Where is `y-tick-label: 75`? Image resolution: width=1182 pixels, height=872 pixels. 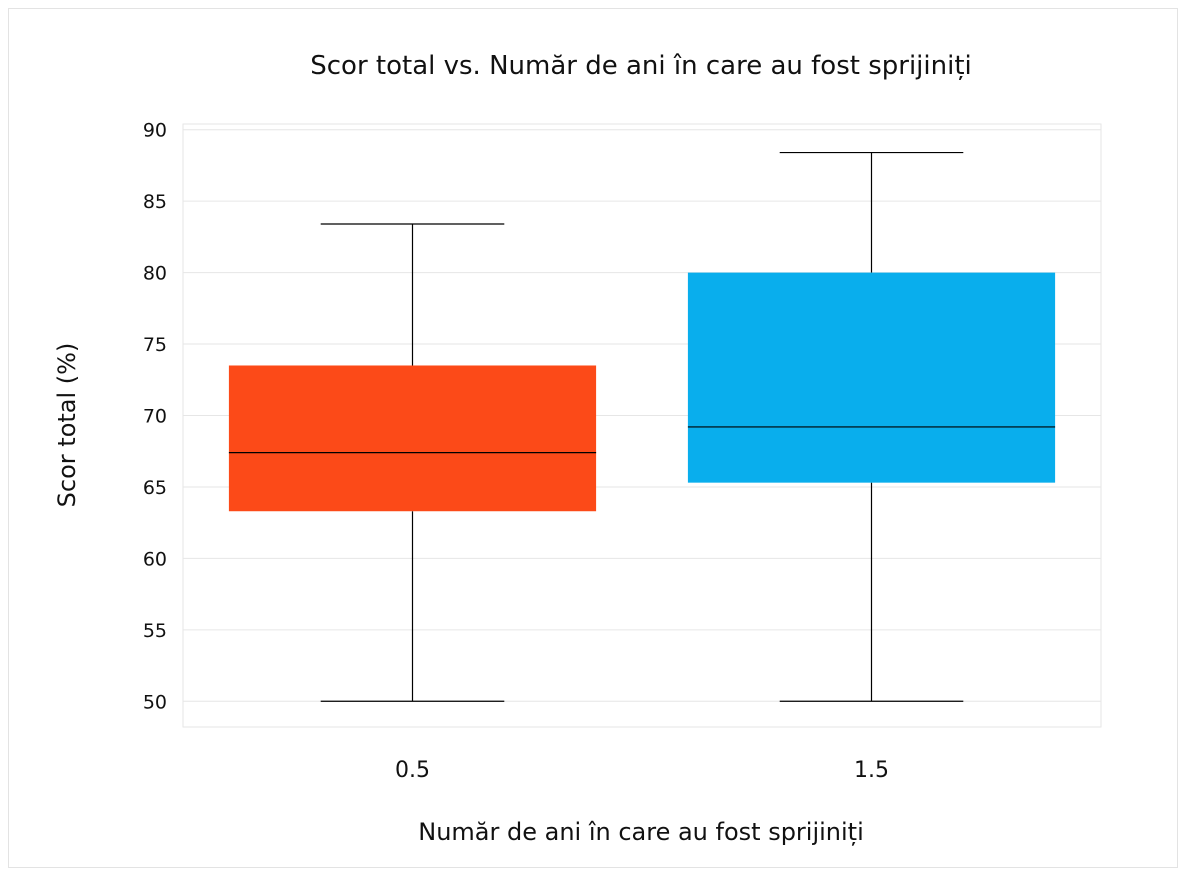
y-tick-label: 75 is located at coordinates (155, 345).